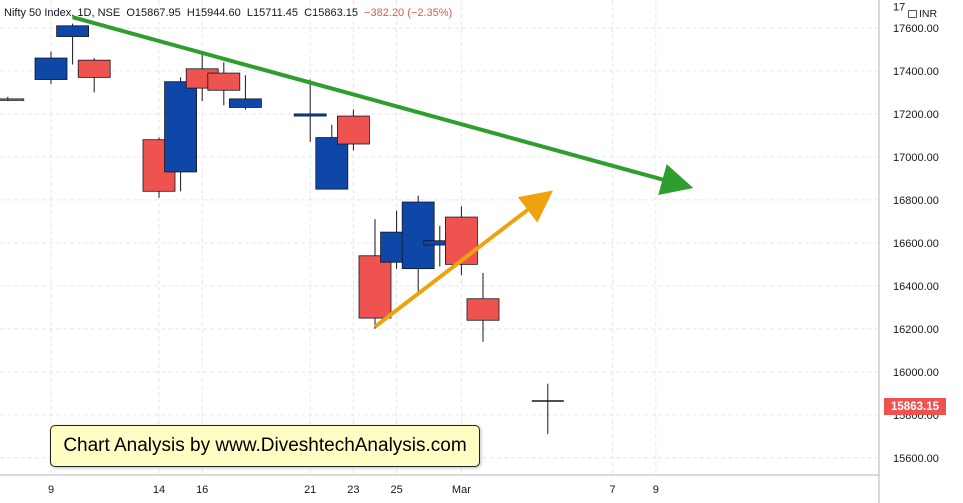 This screenshot has height=503, width=963. Describe the element at coordinates (84, 13) in the screenshot. I see `interval: 1D` at that location.